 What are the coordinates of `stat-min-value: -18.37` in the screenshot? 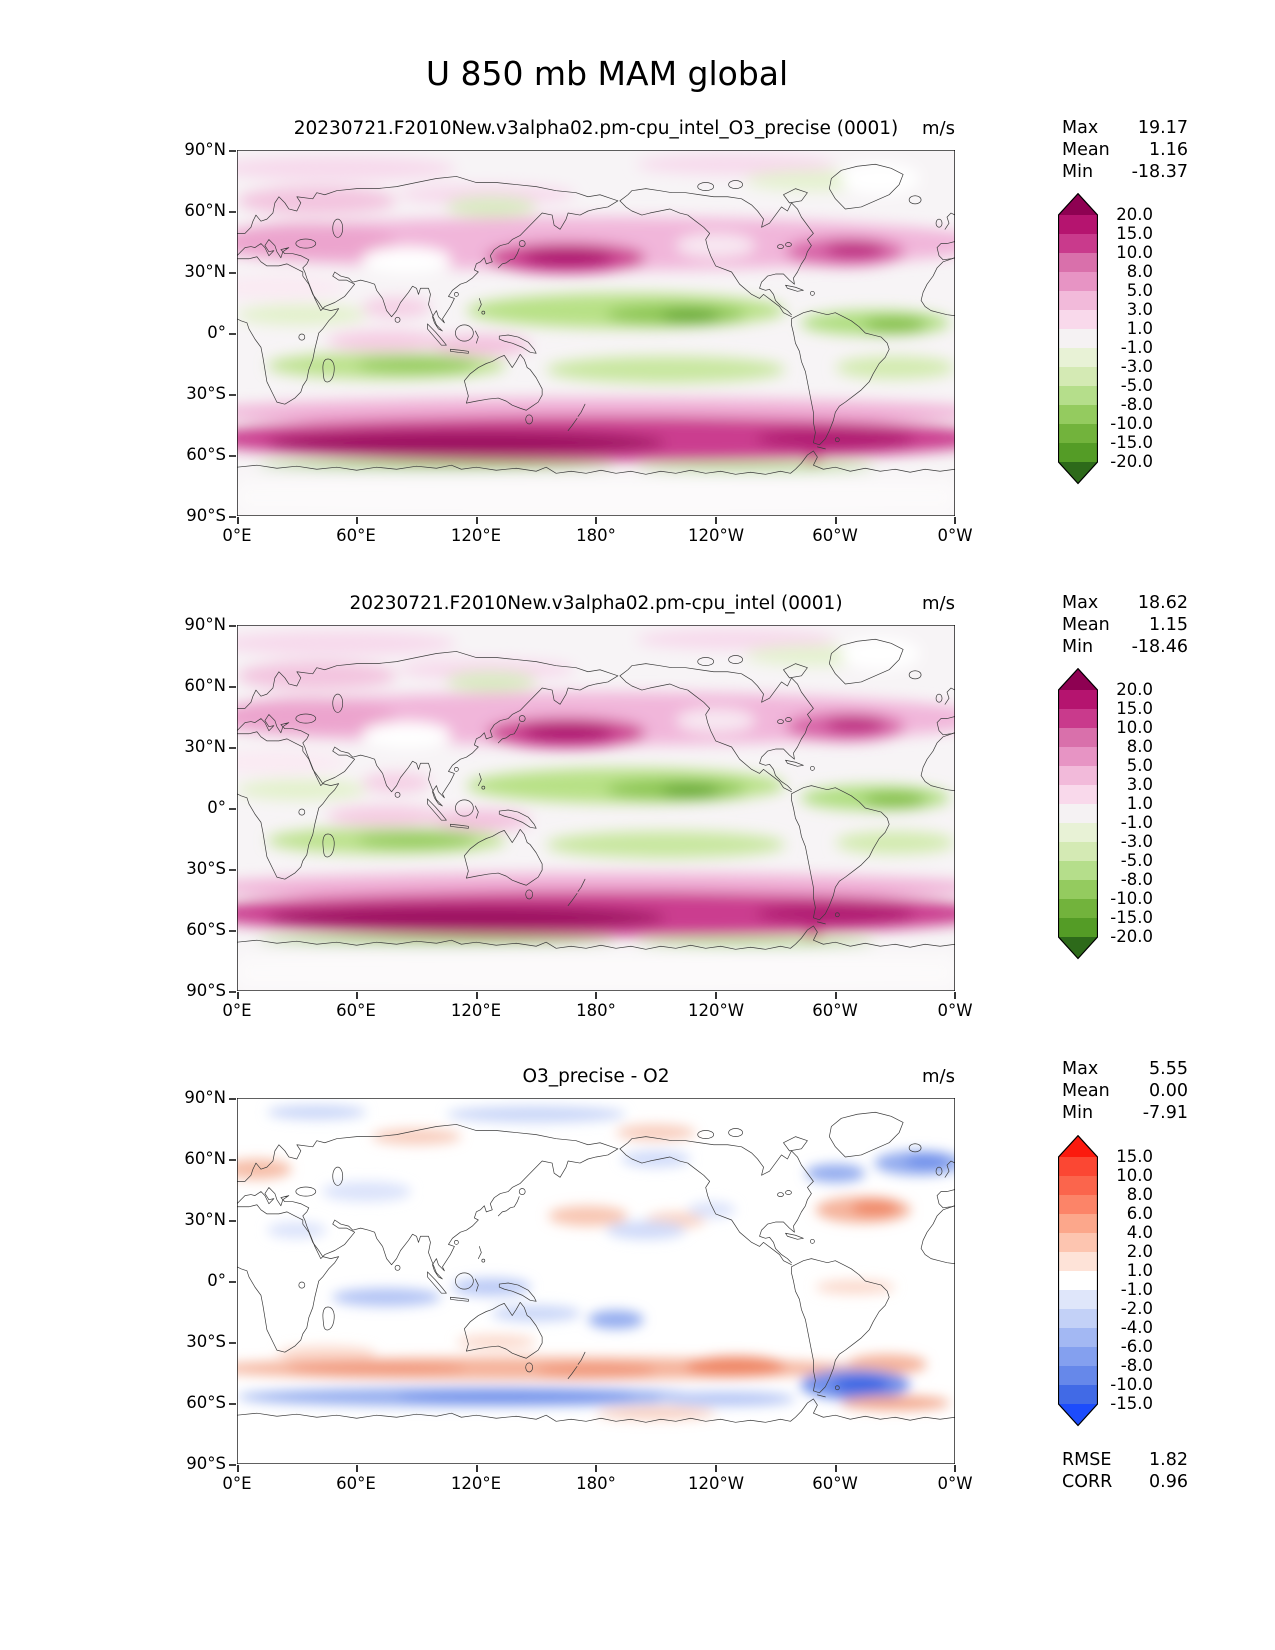 It's located at (1159, 172).